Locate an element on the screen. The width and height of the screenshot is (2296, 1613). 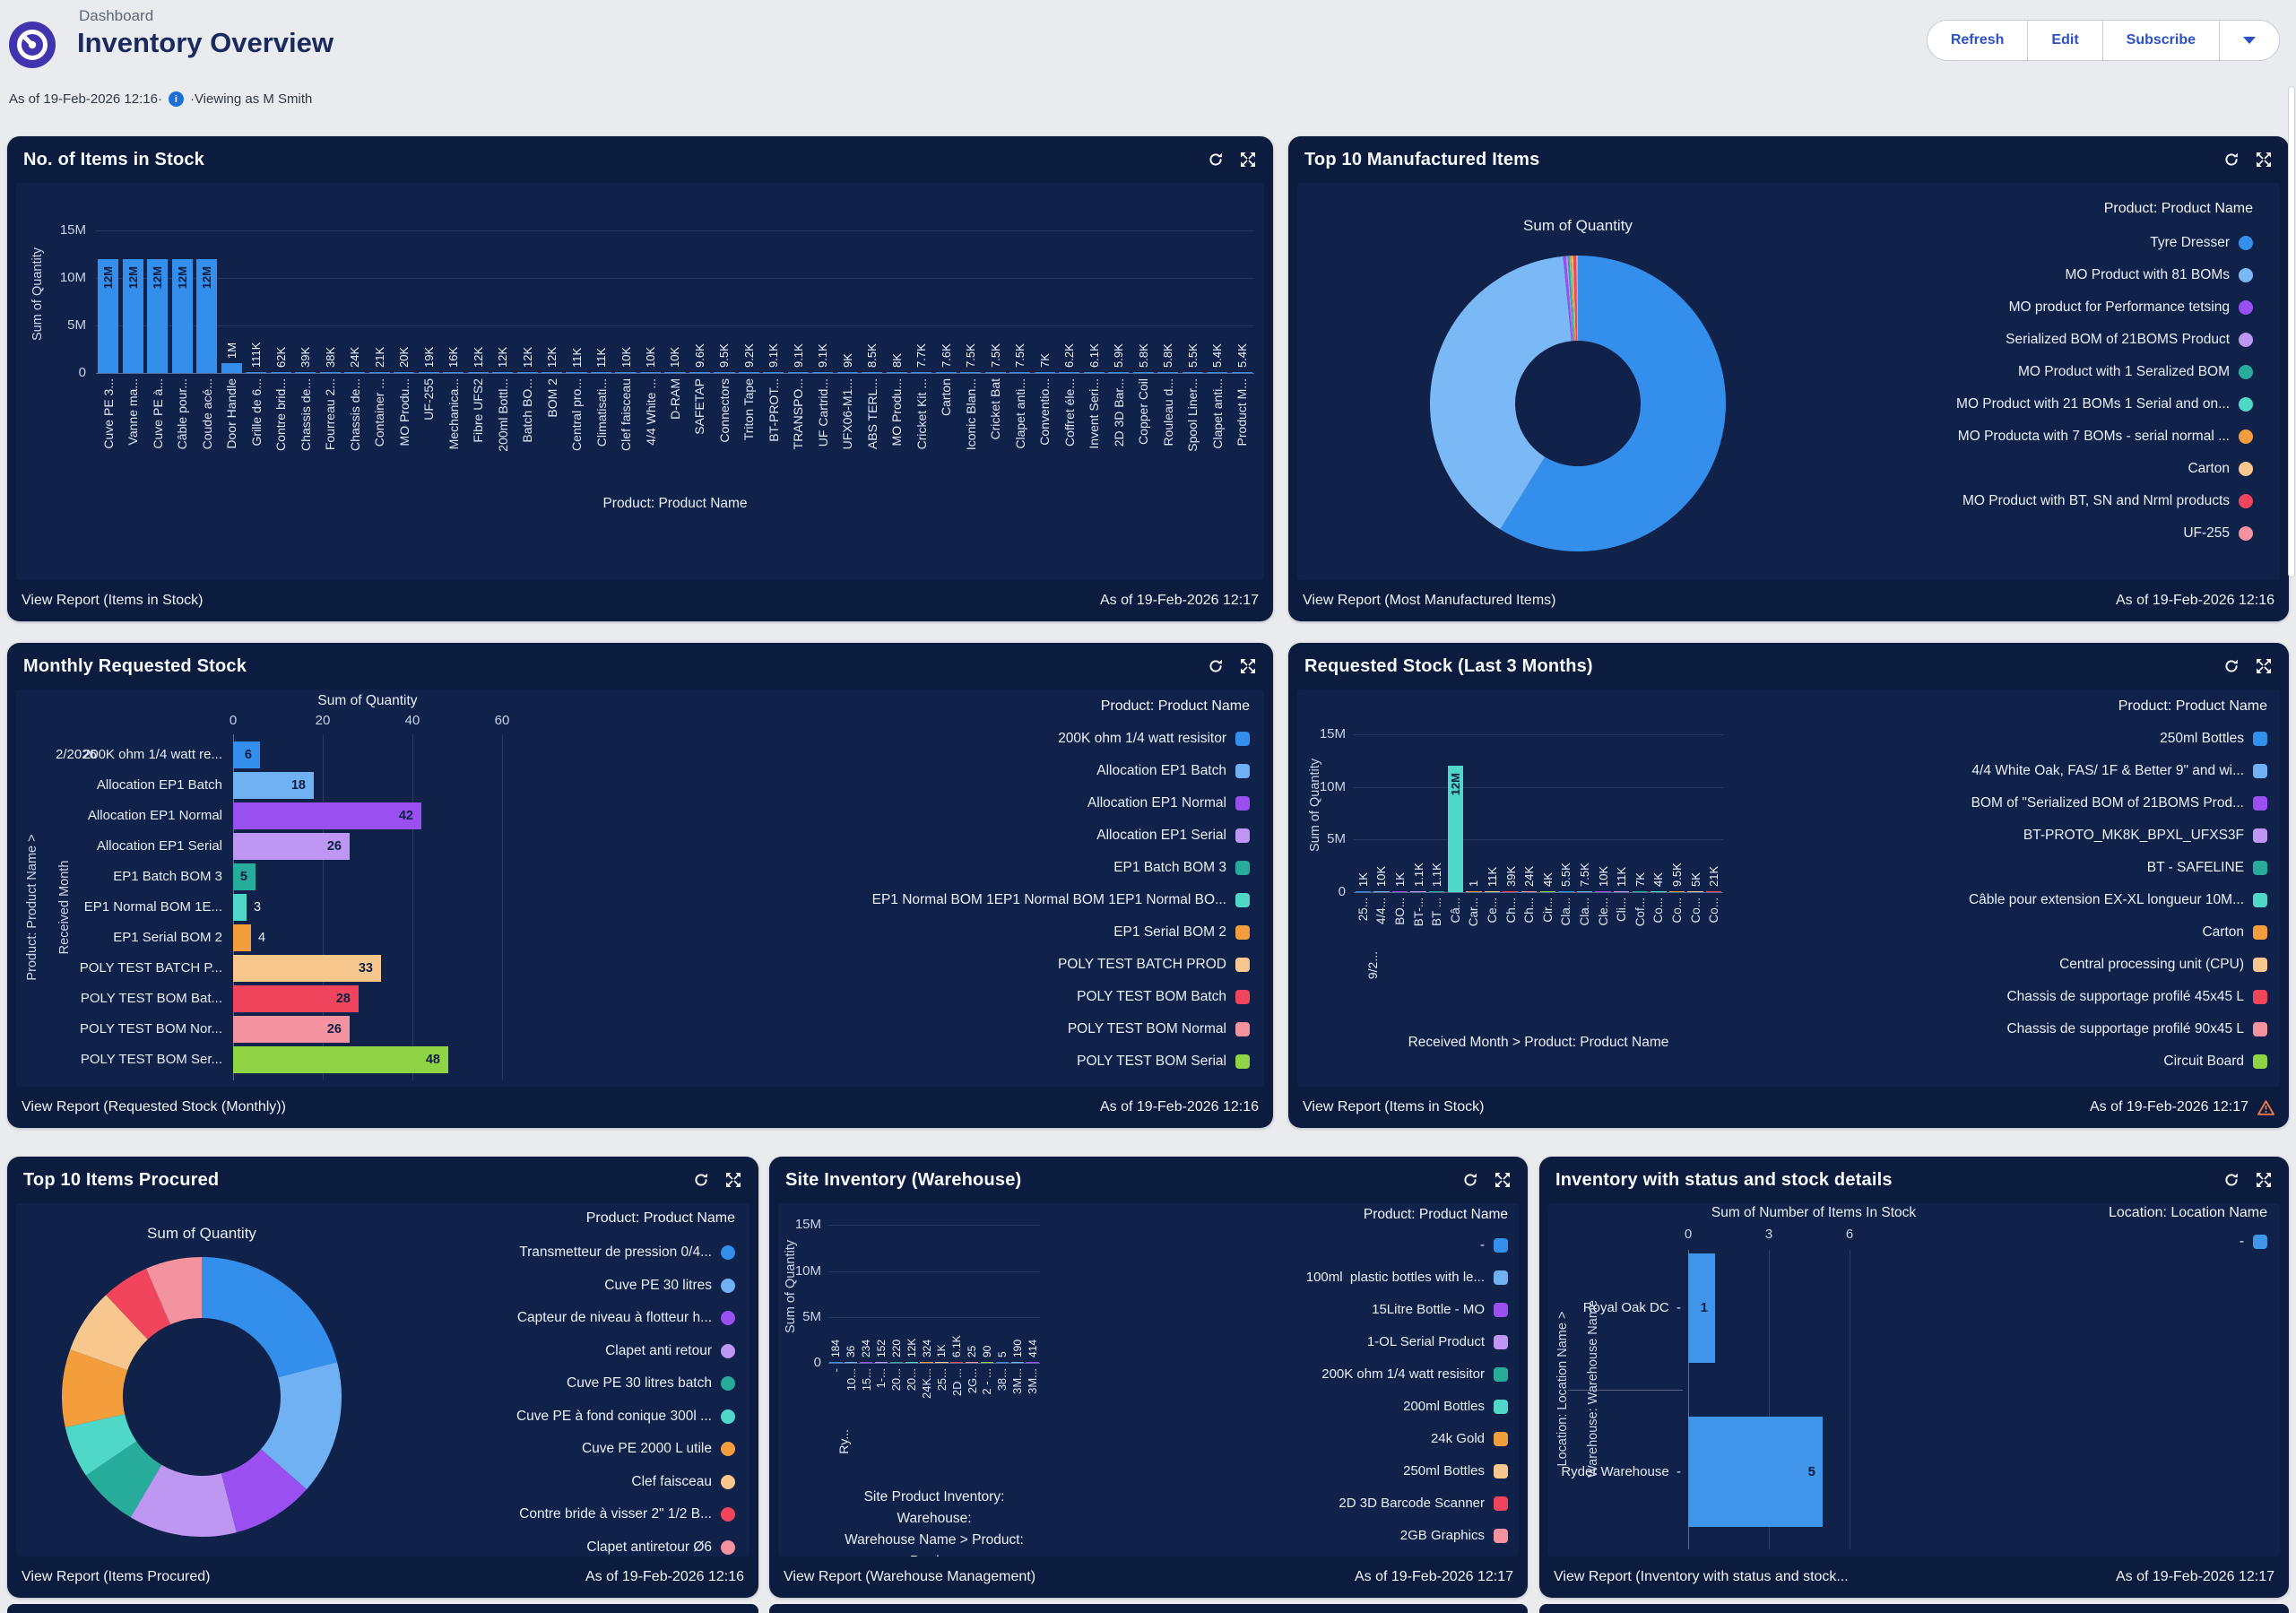
legend-item: Clapet antiretour Ø6 is located at coordinates (660, 1547).